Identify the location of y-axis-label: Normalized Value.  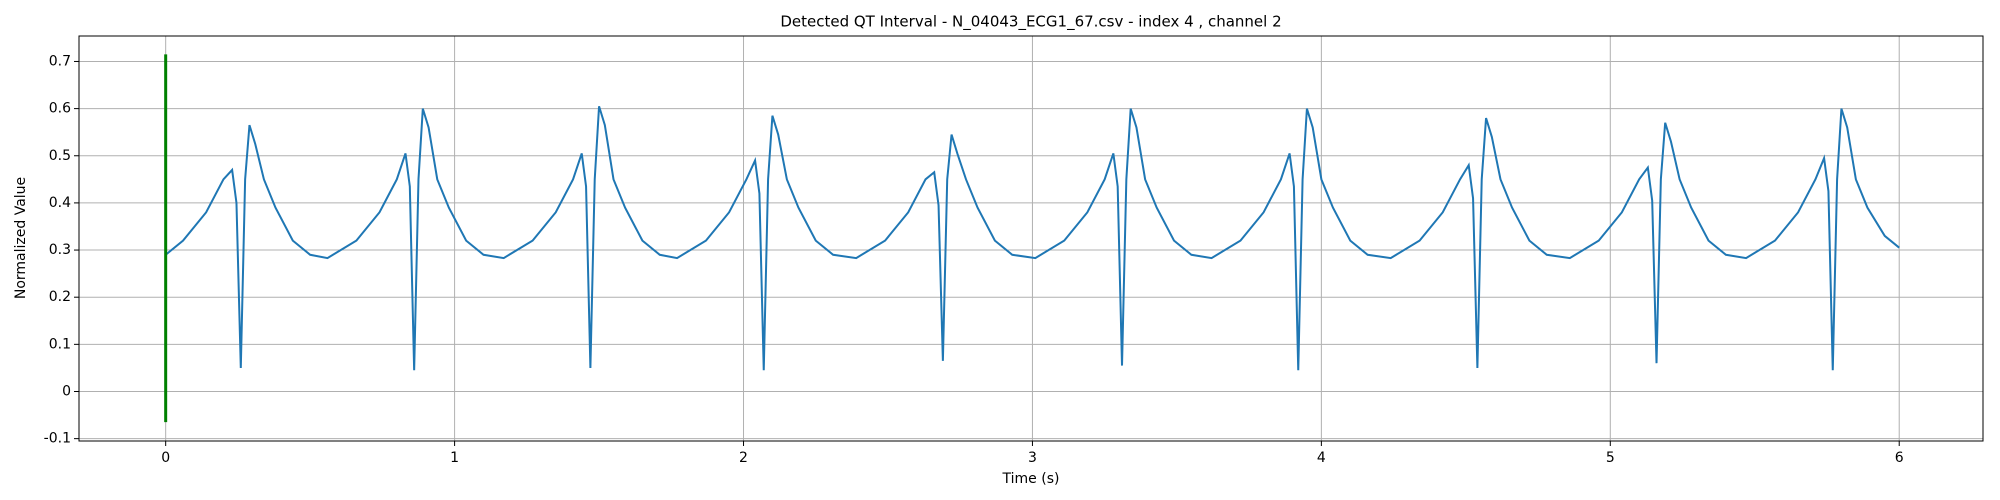
(21, 238).